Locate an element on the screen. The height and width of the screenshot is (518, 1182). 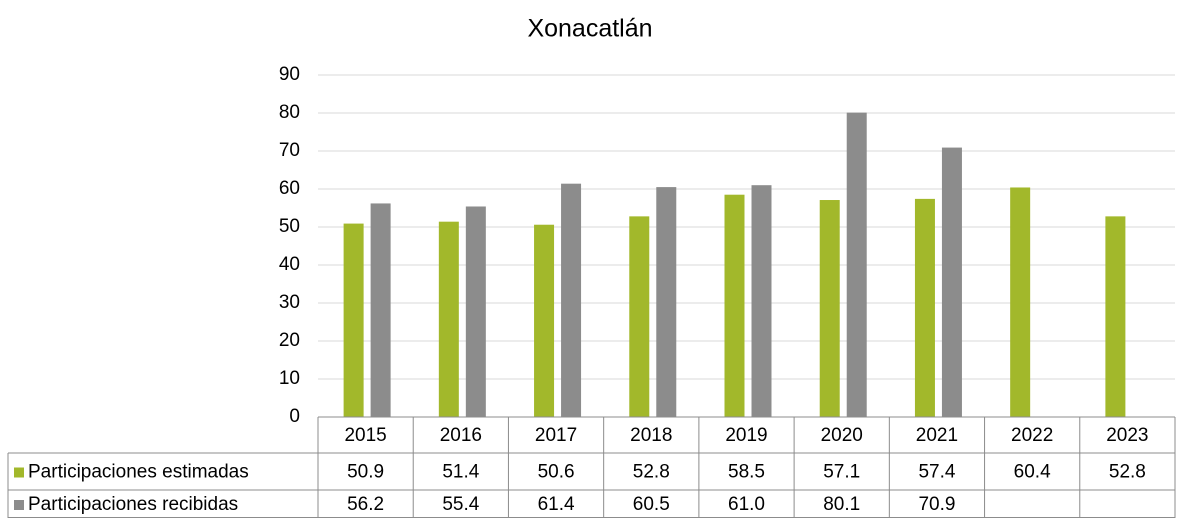
y-tick-label: 90 is located at coordinates (289, 74).